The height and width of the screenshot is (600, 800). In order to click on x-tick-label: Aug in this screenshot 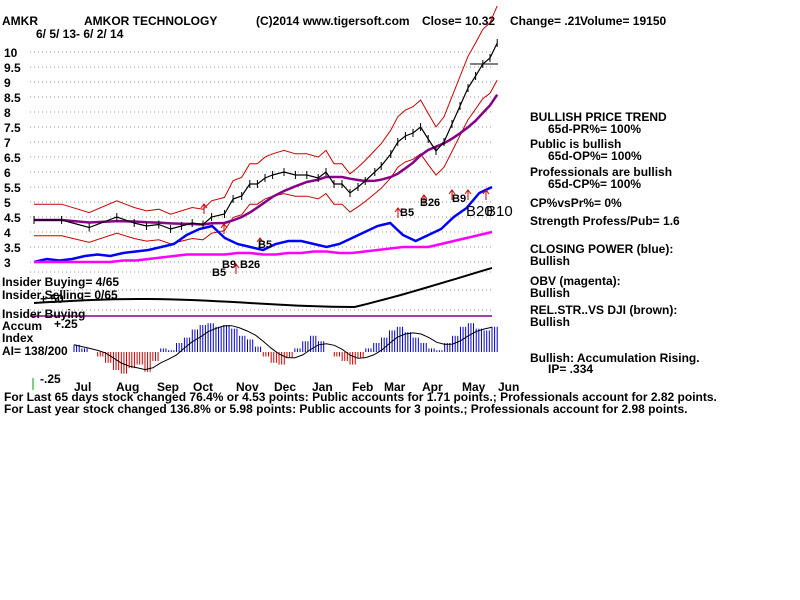, I will do `click(127, 387)`.